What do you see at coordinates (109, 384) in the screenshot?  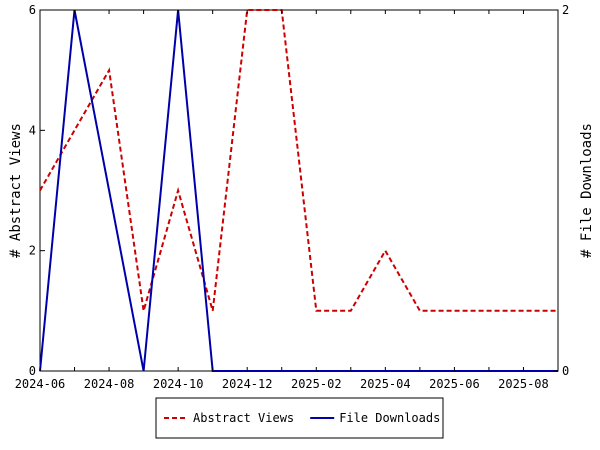 I see `x-tick-label: 2024-08` at bounding box center [109, 384].